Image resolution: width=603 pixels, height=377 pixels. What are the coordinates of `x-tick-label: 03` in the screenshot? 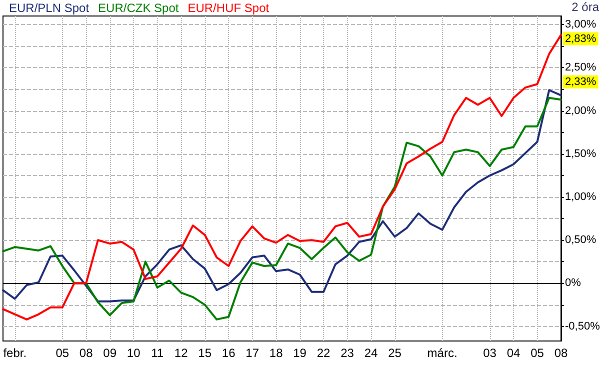 It's located at (490, 353).